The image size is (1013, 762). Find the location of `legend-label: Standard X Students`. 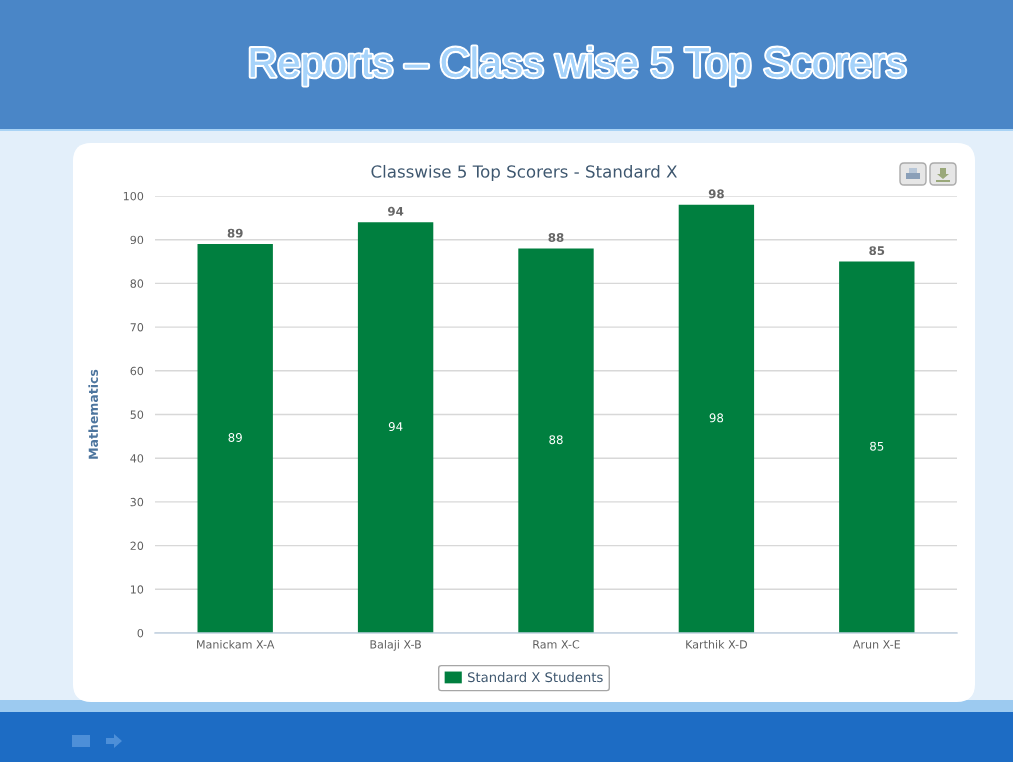

legend-label: Standard X Students is located at coordinates (535, 677).